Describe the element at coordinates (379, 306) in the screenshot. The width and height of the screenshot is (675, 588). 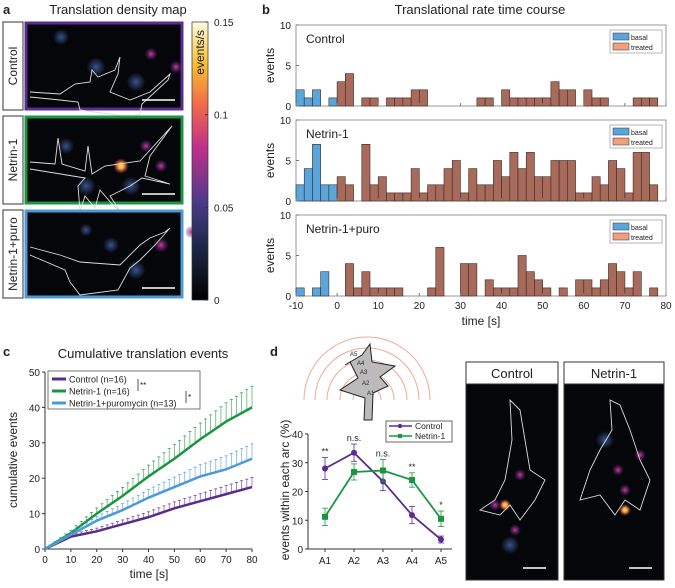
I see `x-tick-label: 10` at that location.